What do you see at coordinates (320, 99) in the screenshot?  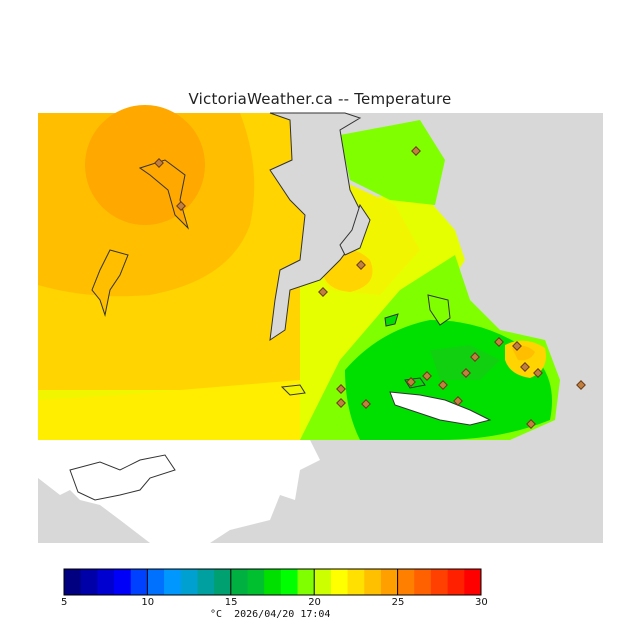 I see `map-title: VictoriaWeather.ca -- Temperature` at bounding box center [320, 99].